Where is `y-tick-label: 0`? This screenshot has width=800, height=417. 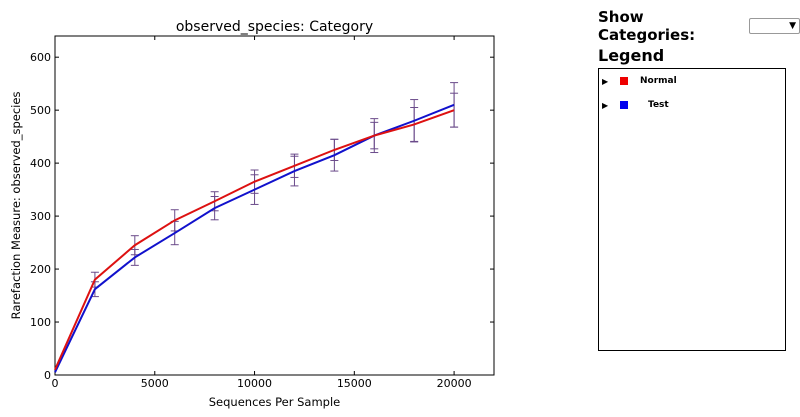 y-tick-label: 0 is located at coordinates (47, 375).